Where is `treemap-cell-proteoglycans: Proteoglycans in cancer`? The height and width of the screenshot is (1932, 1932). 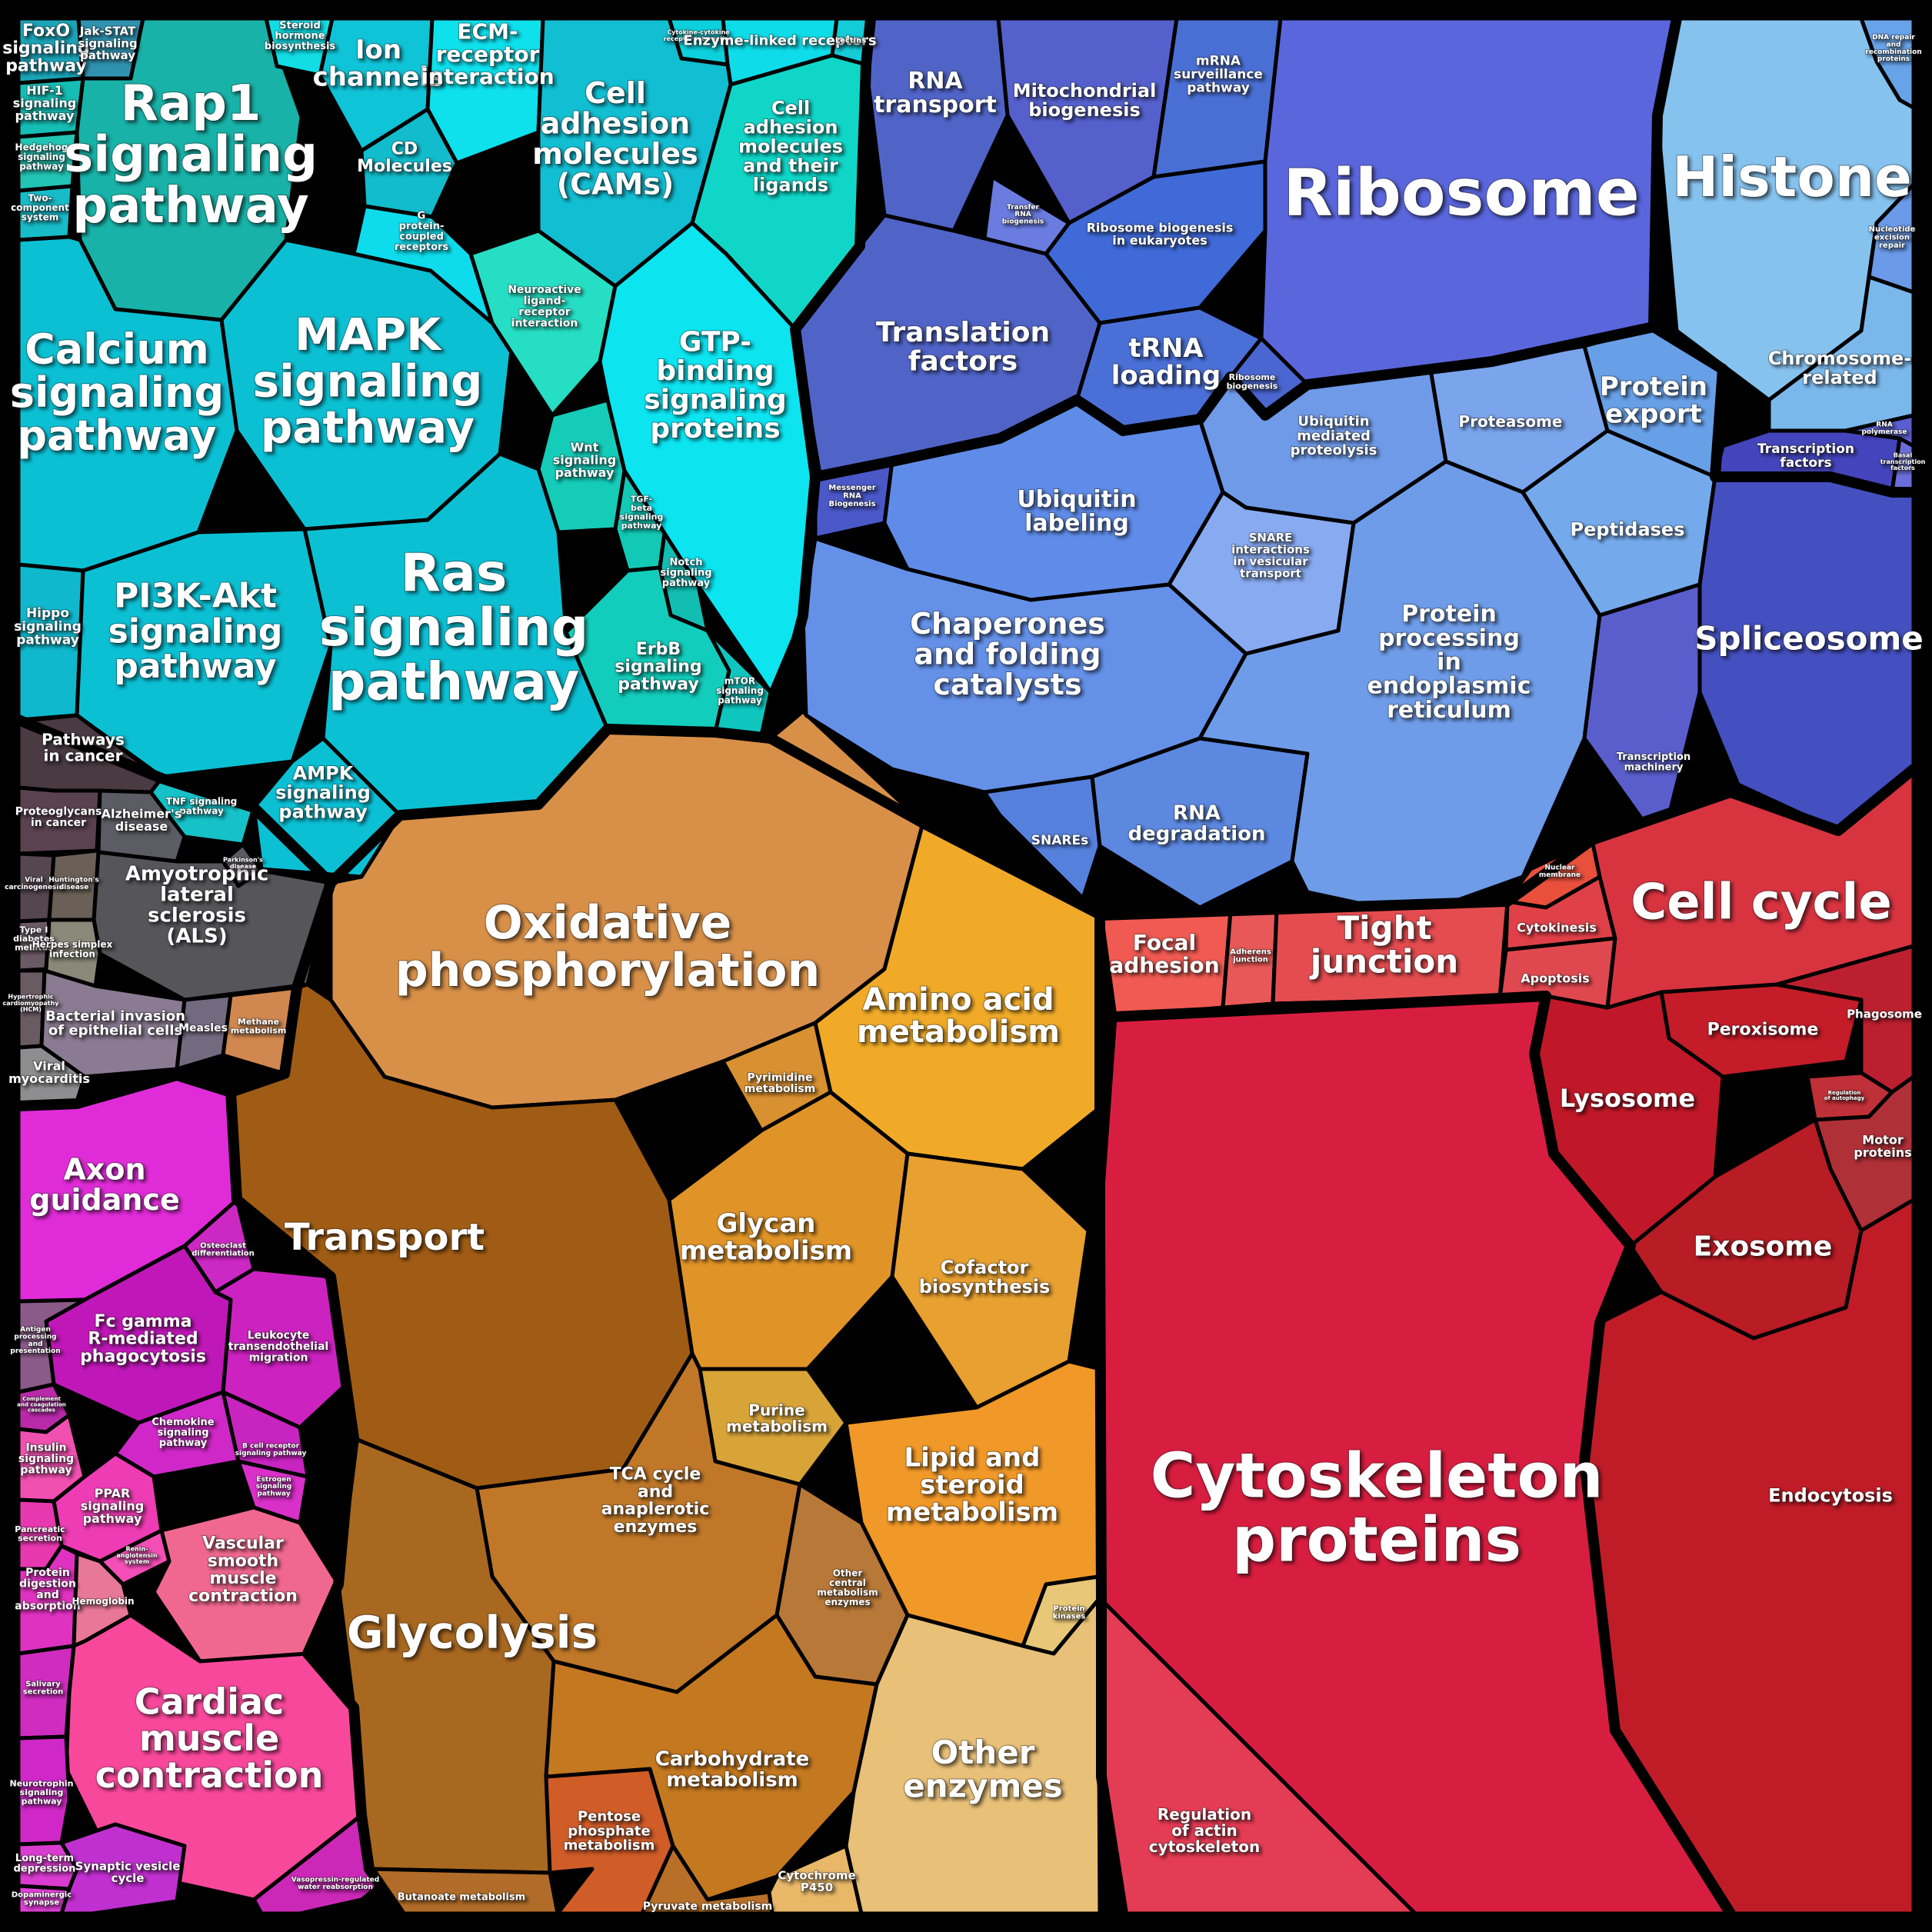 treemap-cell-proteoglycans: Proteoglycans in cancer is located at coordinates (59, 820).